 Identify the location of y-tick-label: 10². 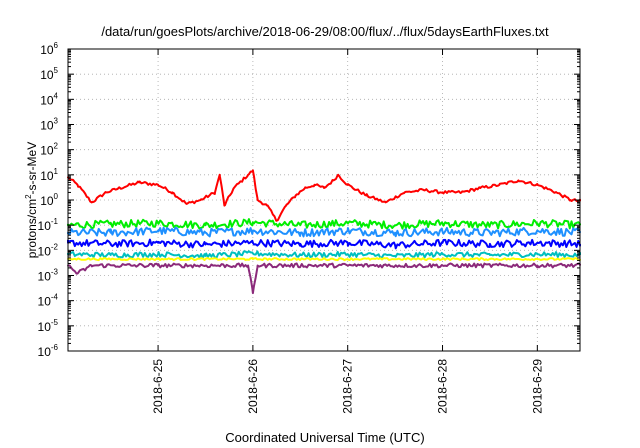
(49, 150).